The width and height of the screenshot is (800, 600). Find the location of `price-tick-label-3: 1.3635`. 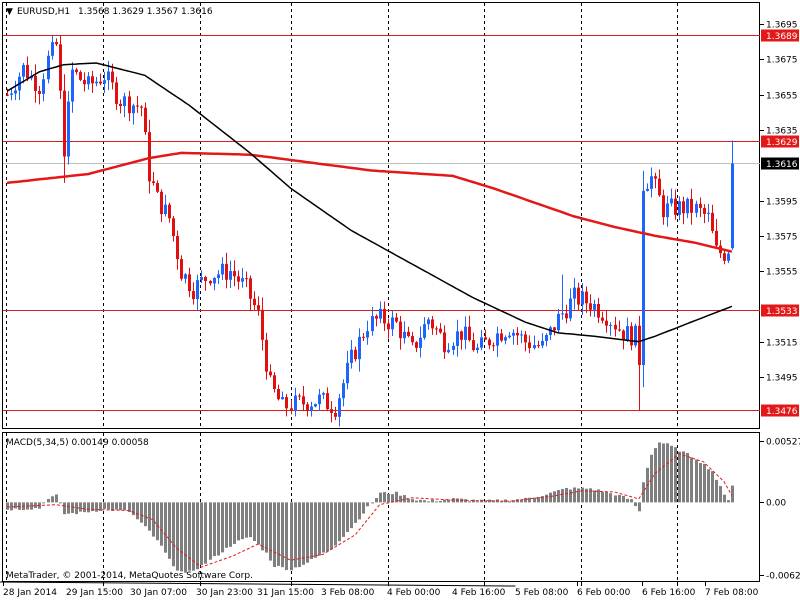

price-tick-label-3: 1.3635 is located at coordinates (782, 132).